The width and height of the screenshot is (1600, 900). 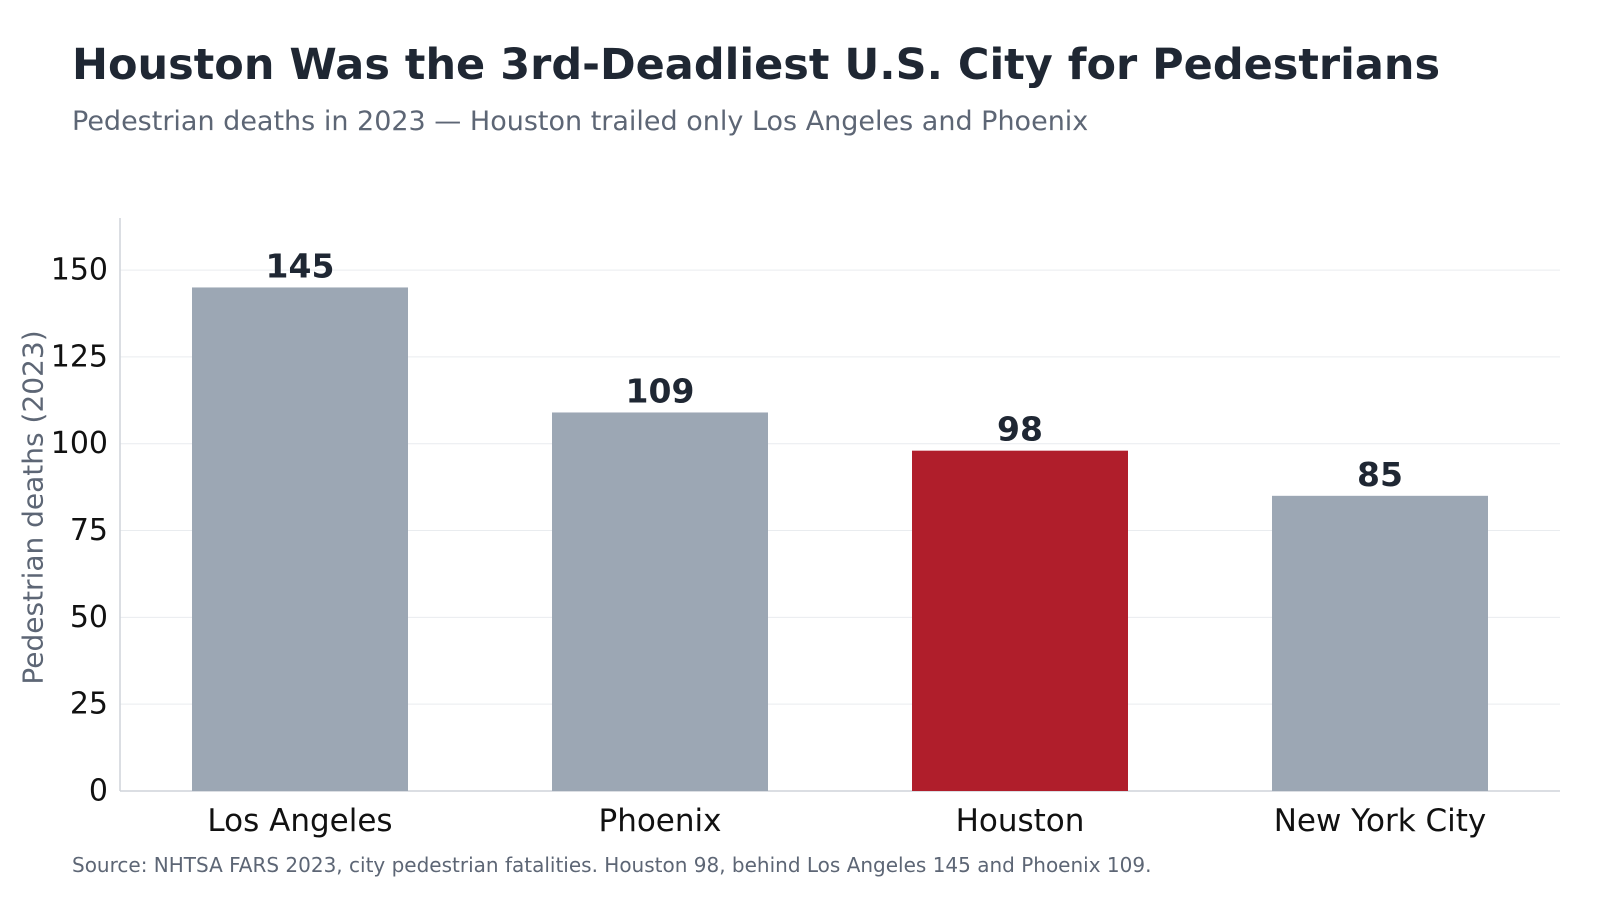 I want to click on y-tick-label: 50, so click(x=89, y=617).